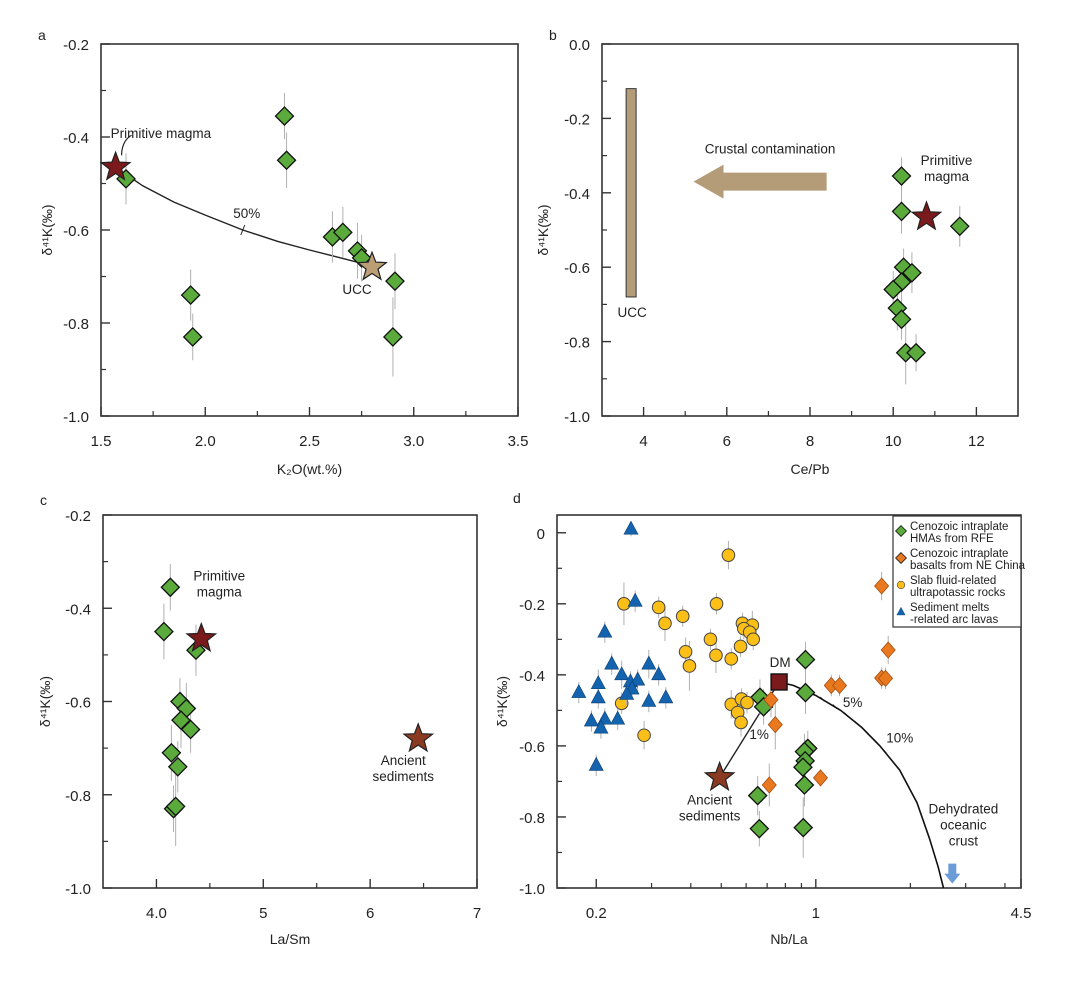 The width and height of the screenshot is (1080, 982). What do you see at coordinates (518, 441) in the screenshot?
I see `x-tick-label: 3.5` at bounding box center [518, 441].